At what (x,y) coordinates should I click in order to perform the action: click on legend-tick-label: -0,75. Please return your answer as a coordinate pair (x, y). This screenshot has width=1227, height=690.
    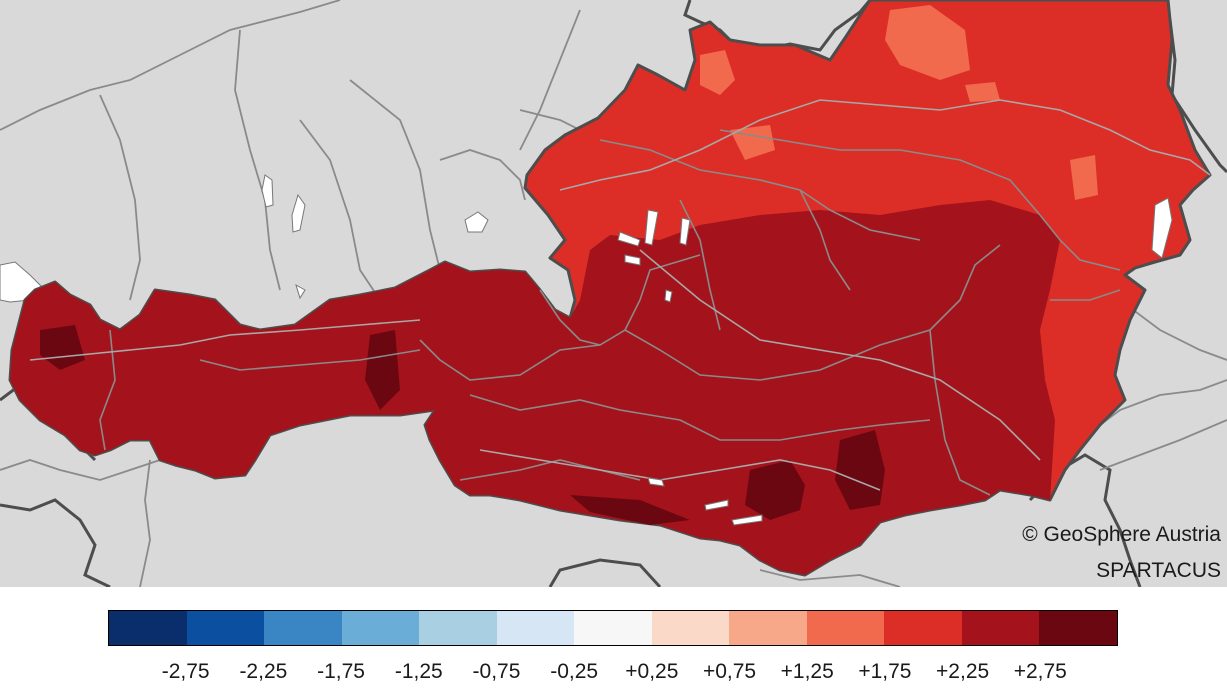
    Looking at the image, I should click on (496, 671).